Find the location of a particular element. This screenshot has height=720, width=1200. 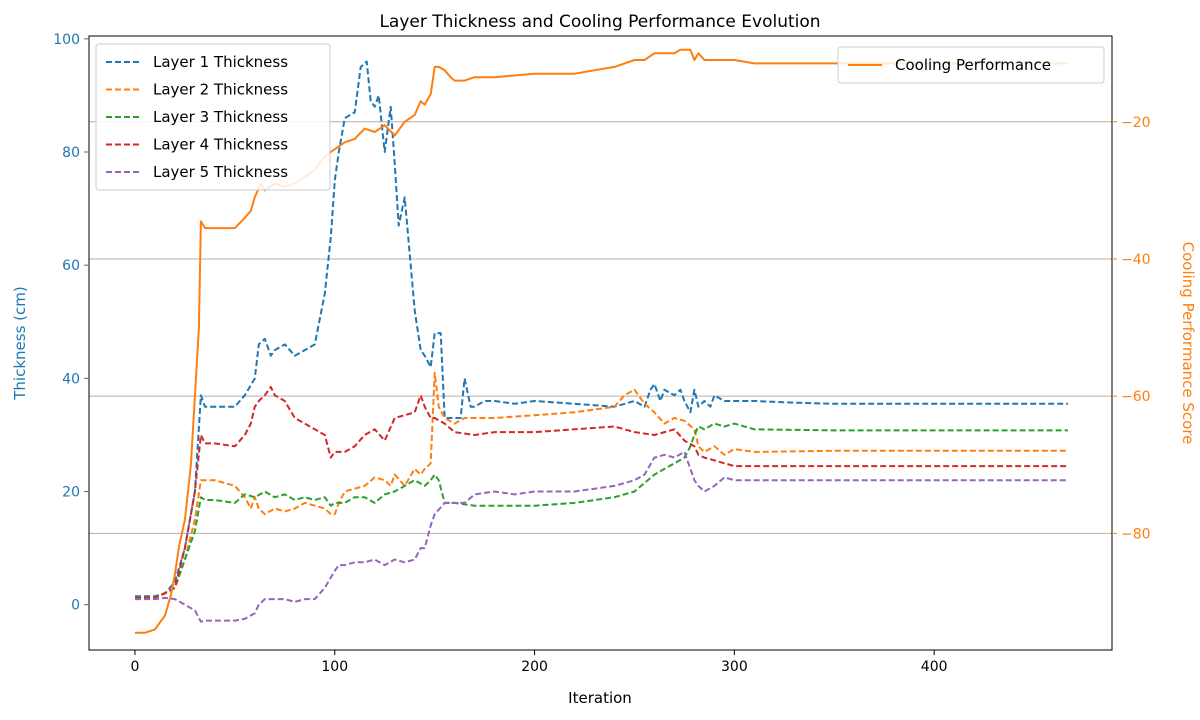

legend-label-cooling-performance: Cooling Performance is located at coordinates (973, 65).